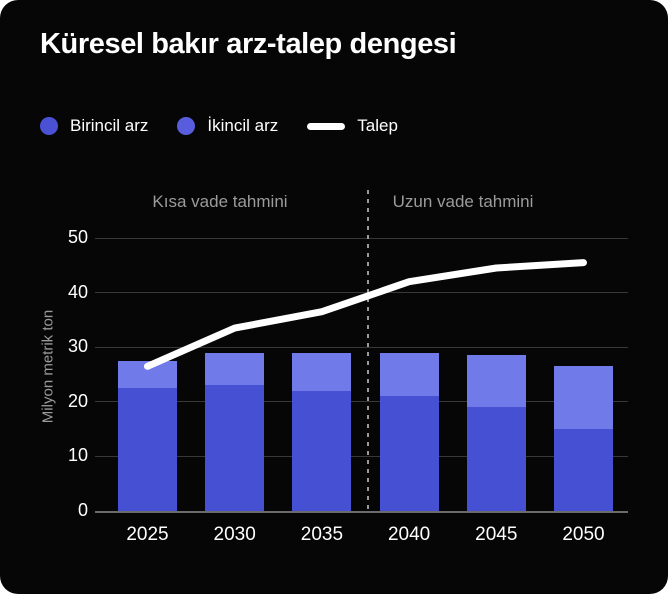 The width and height of the screenshot is (668, 602). I want to click on bar-2040-birincil-arz, so click(409, 453).